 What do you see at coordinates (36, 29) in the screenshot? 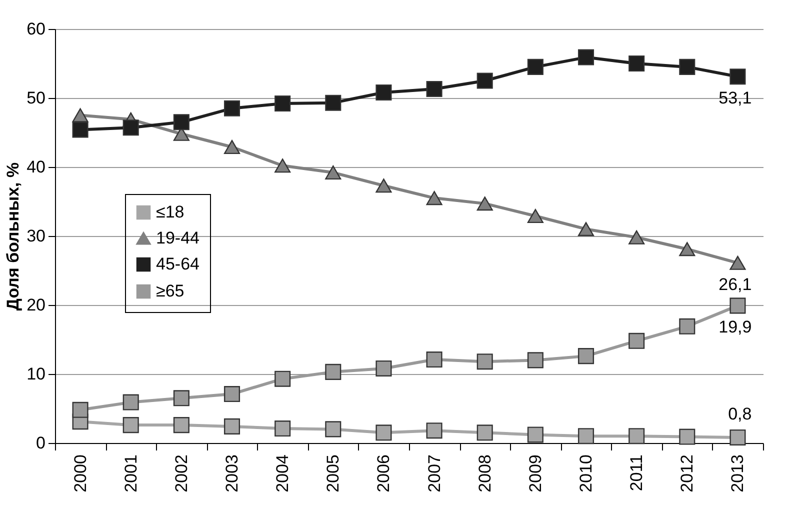
I see `y-tick-label: 60` at bounding box center [36, 29].